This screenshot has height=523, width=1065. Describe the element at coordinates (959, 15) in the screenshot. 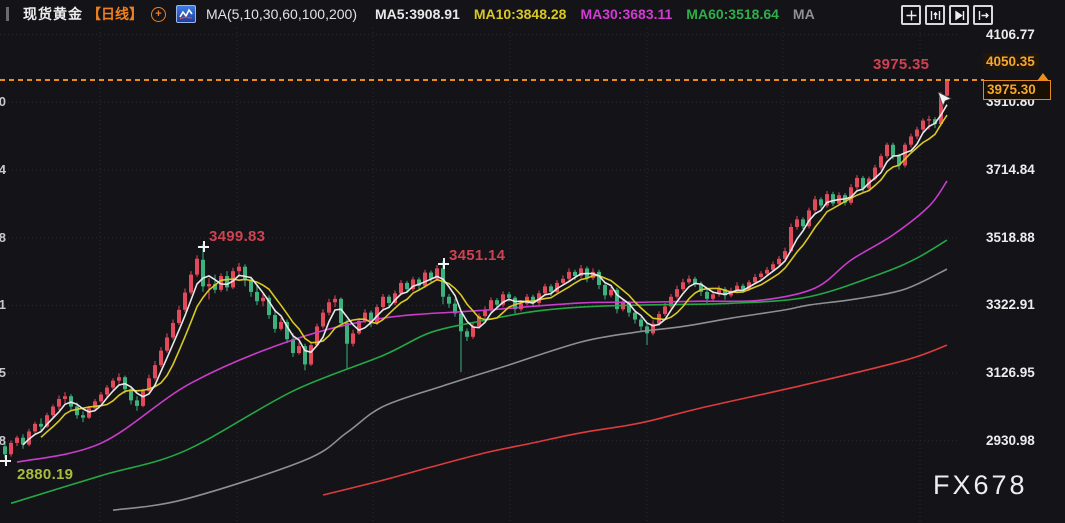

I see `play-button` at that location.